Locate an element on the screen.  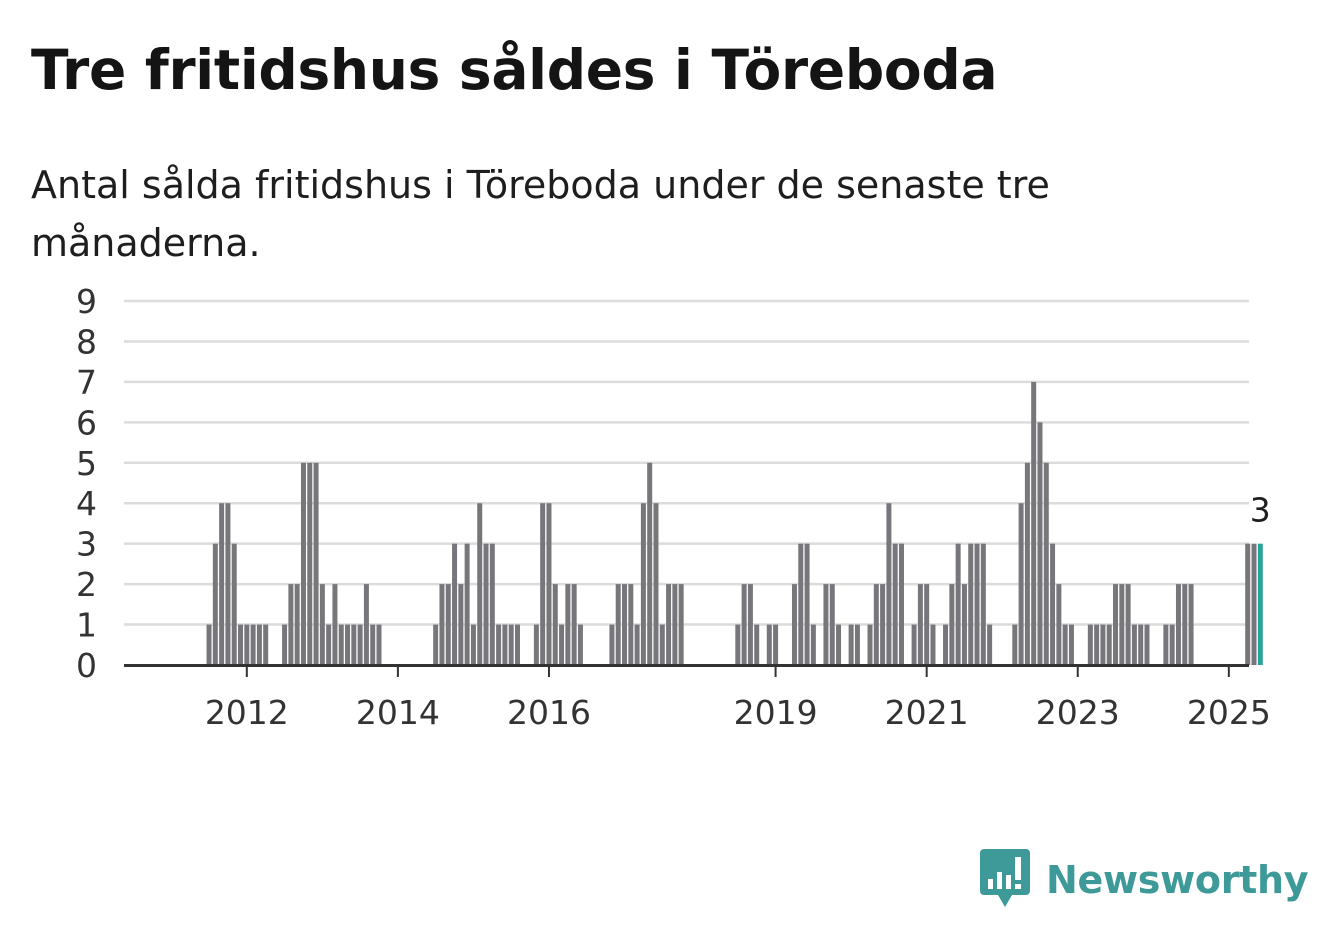
y-tick-label: 4 is located at coordinates (86, 503).